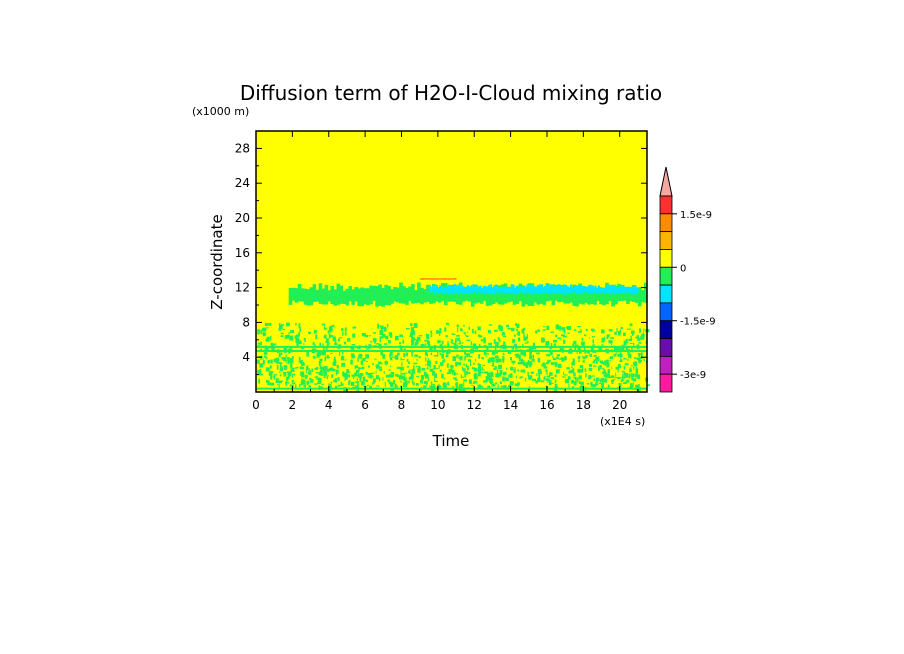 The height and width of the screenshot is (654, 904). What do you see at coordinates (365, 405) in the screenshot?
I see `x-tick-label: 6` at bounding box center [365, 405].